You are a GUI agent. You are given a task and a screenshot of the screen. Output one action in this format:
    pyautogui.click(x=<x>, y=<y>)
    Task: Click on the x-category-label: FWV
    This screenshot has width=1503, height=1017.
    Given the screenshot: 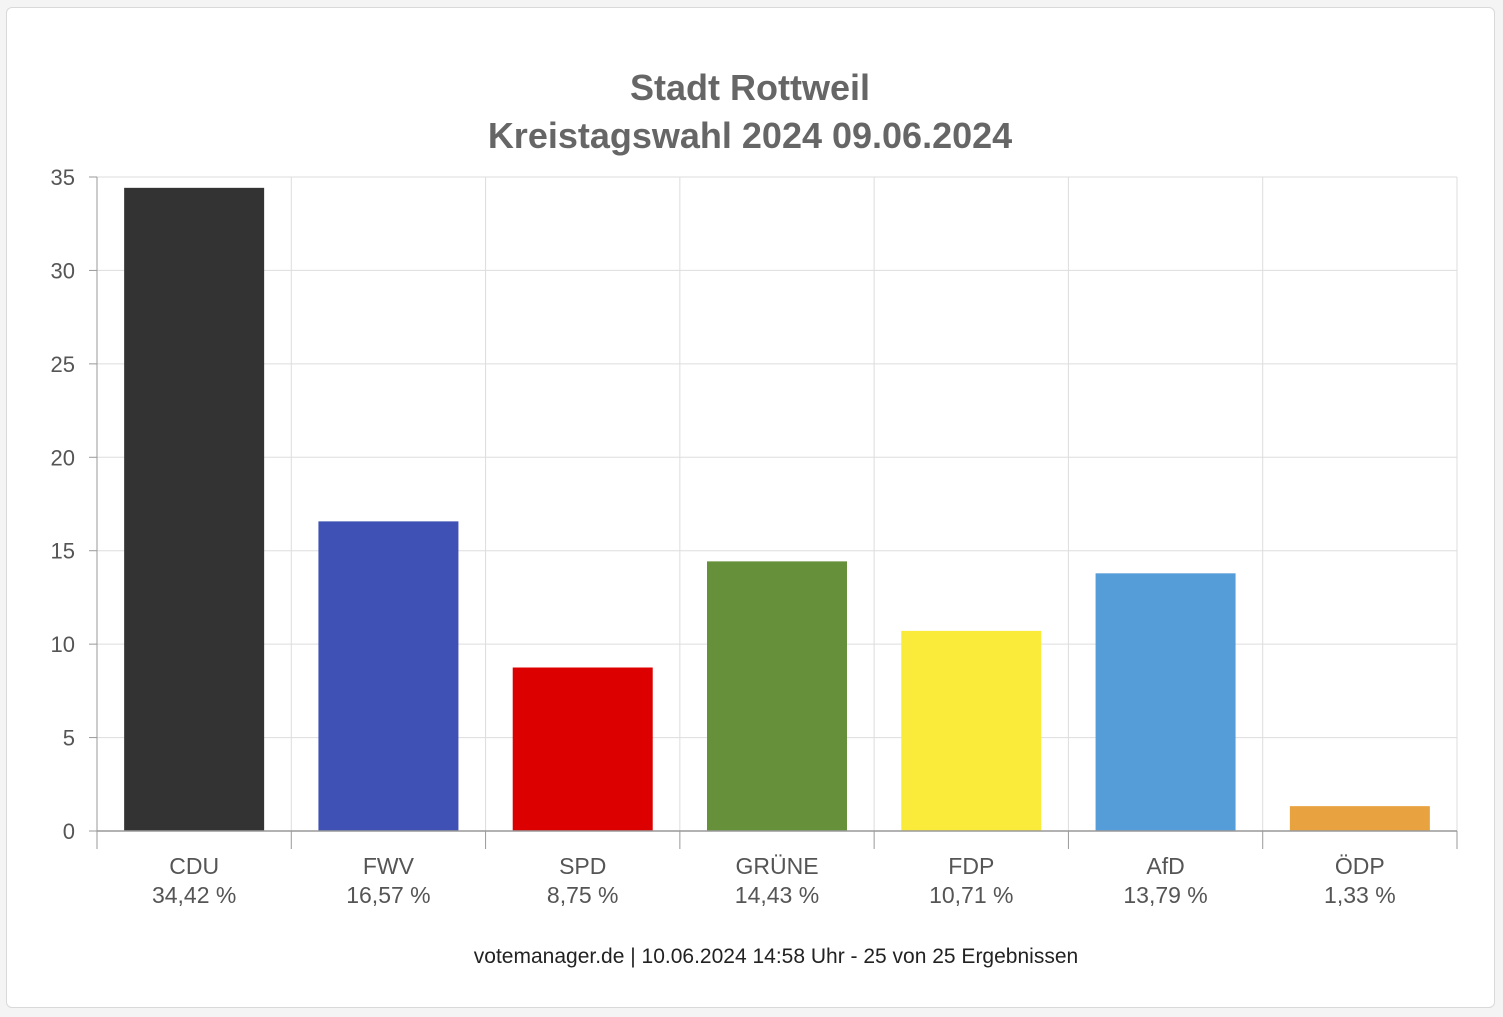 What is the action you would take?
    pyautogui.click(x=389, y=866)
    